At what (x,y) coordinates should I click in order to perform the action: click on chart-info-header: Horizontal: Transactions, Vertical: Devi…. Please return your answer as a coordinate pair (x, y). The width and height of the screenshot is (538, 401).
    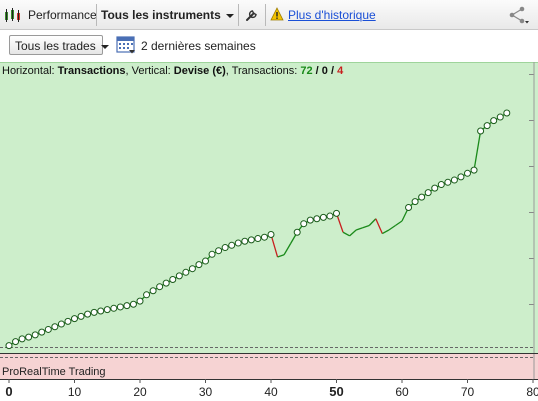
    Looking at the image, I should click on (172, 71).